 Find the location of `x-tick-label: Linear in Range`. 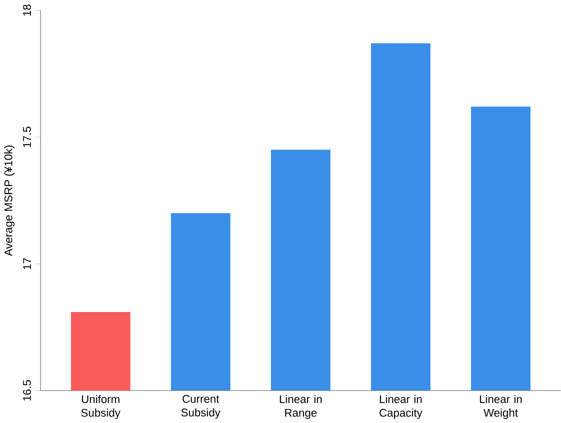

x-tick-label: Linear in Range is located at coordinates (301, 406).